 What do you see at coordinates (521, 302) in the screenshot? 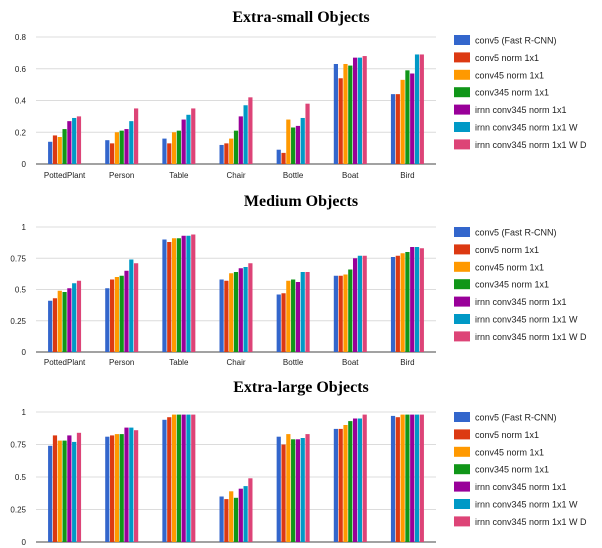
I see `legend-label: irnn conv345 norm 1x1` at bounding box center [521, 302].